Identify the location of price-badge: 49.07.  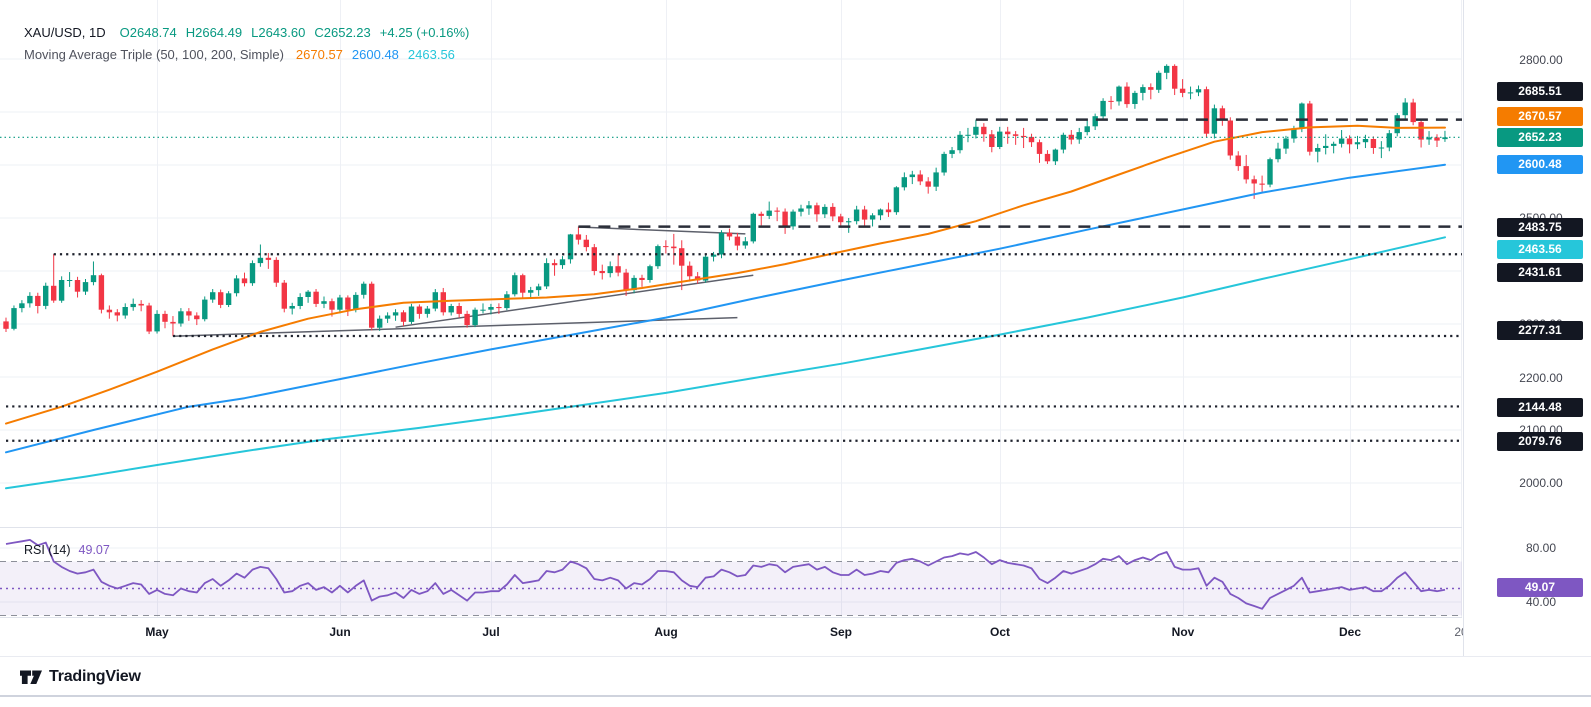
(1540, 587).